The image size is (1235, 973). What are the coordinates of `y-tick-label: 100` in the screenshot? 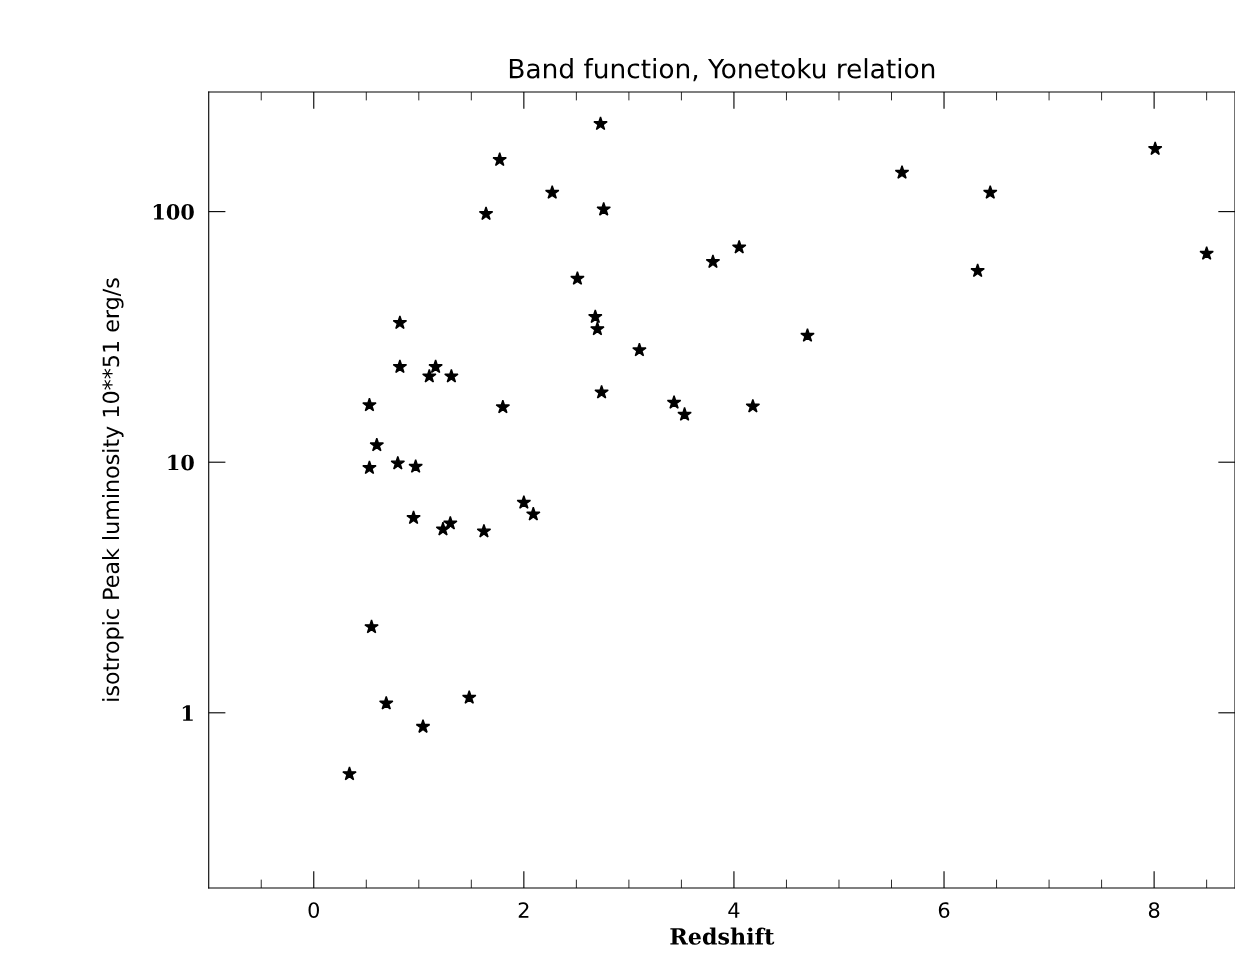 It's located at (173, 212).